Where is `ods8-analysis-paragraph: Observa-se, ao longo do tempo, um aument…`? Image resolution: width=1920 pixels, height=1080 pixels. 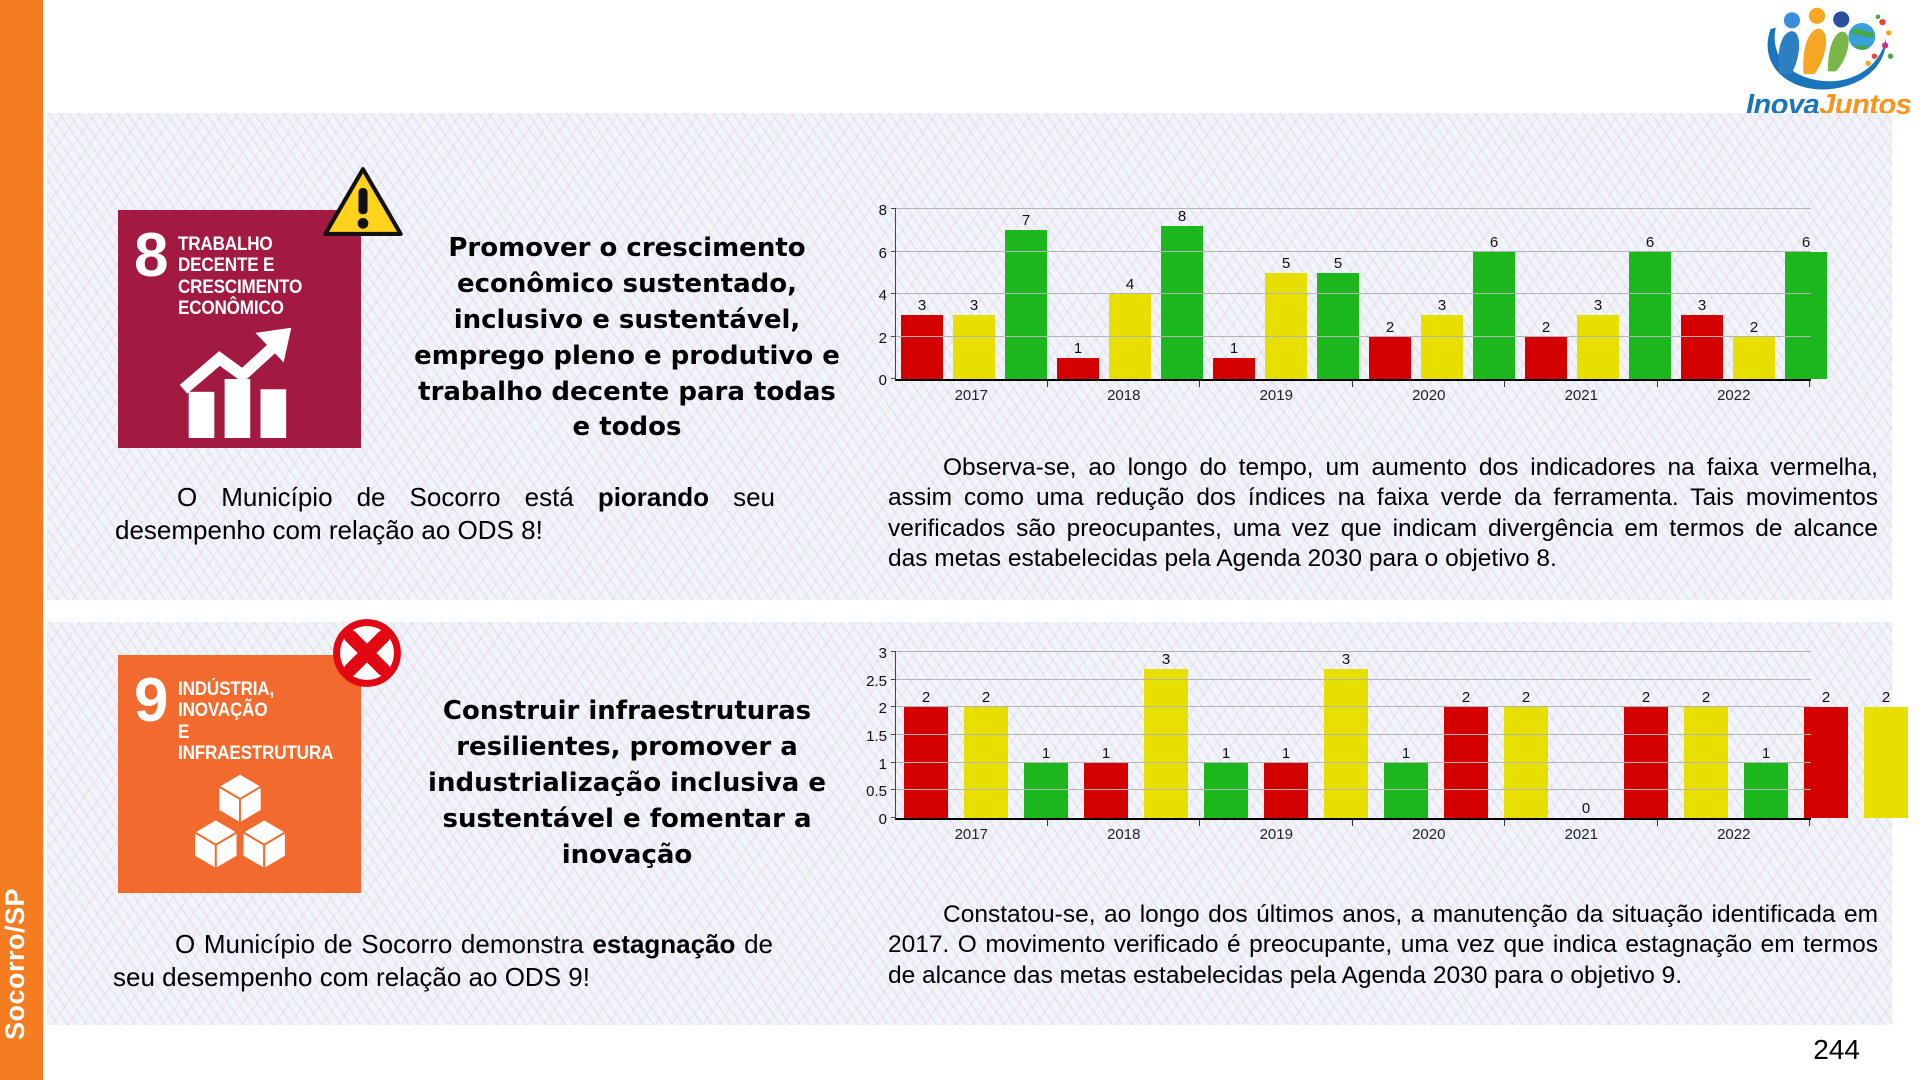
ods8-analysis-paragraph: Observa-se, ao longo do tempo, um aument… is located at coordinates (1383, 513).